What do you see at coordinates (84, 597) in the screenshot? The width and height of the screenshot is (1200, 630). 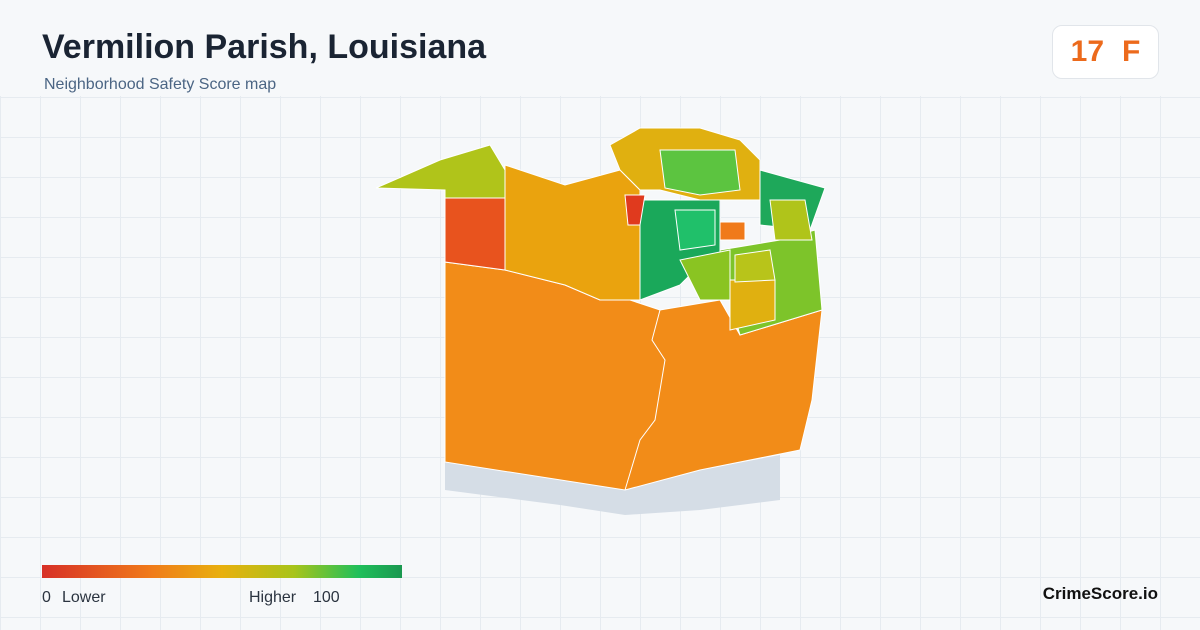 I see `legend-min-label: Lower` at bounding box center [84, 597].